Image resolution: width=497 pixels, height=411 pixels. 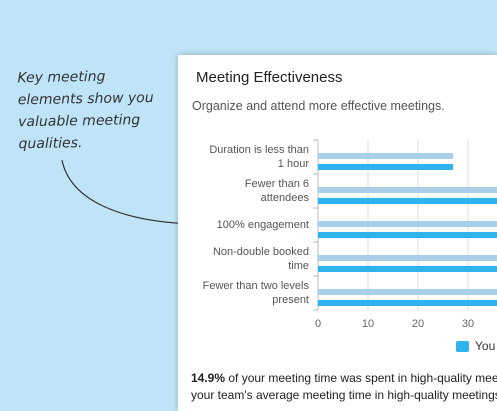 I want to click on y-tick-label: 100% engagement, so click(x=262, y=225).